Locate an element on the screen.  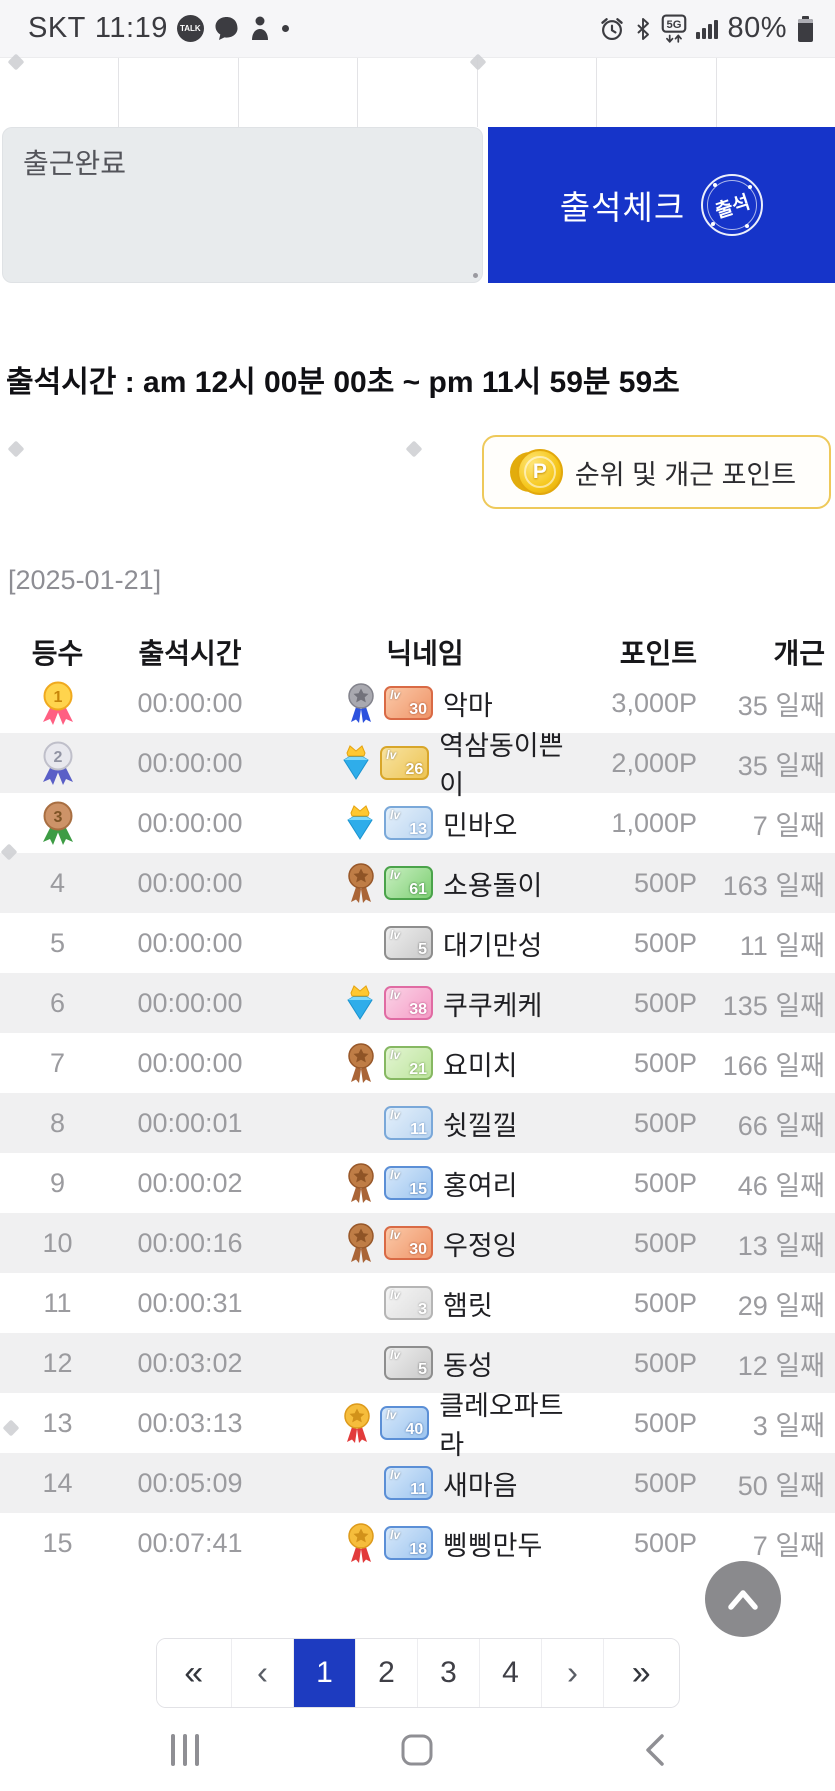
level-badge: lv 21 is located at coordinates (408, 1063).